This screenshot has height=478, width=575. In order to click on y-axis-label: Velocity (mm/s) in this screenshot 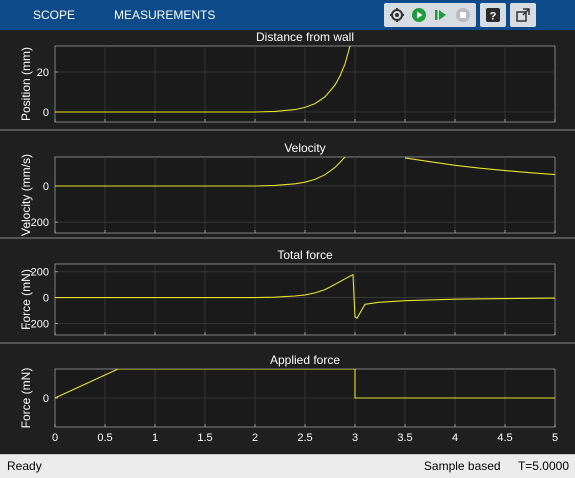, I will do `click(26, 195)`.